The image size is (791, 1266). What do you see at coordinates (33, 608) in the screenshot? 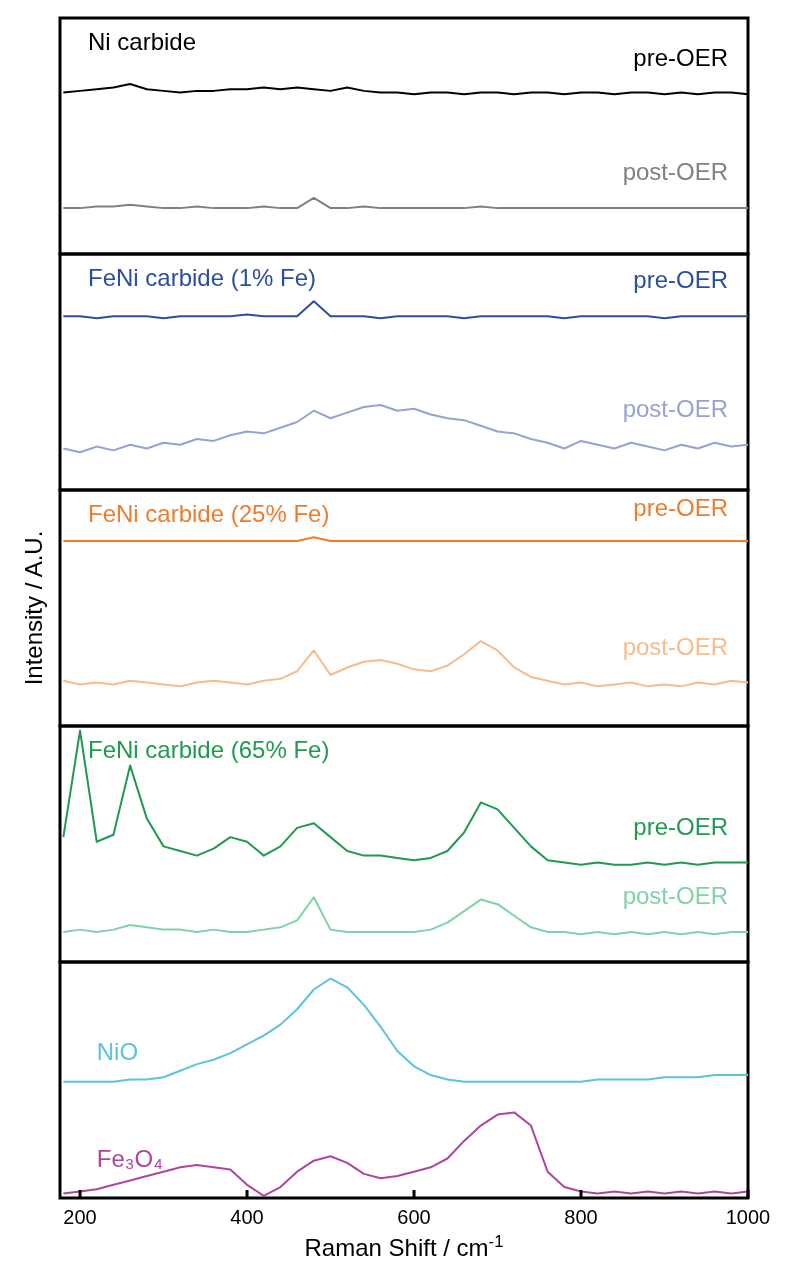
I see `y-axis-title: Intensity / A.U.` at bounding box center [33, 608].